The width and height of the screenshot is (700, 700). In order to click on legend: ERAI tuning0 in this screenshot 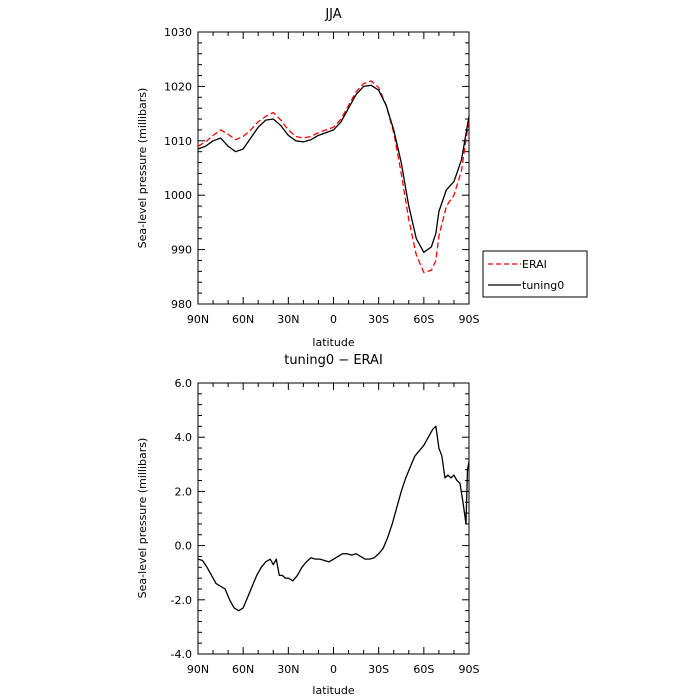, I will do `click(535, 274)`.